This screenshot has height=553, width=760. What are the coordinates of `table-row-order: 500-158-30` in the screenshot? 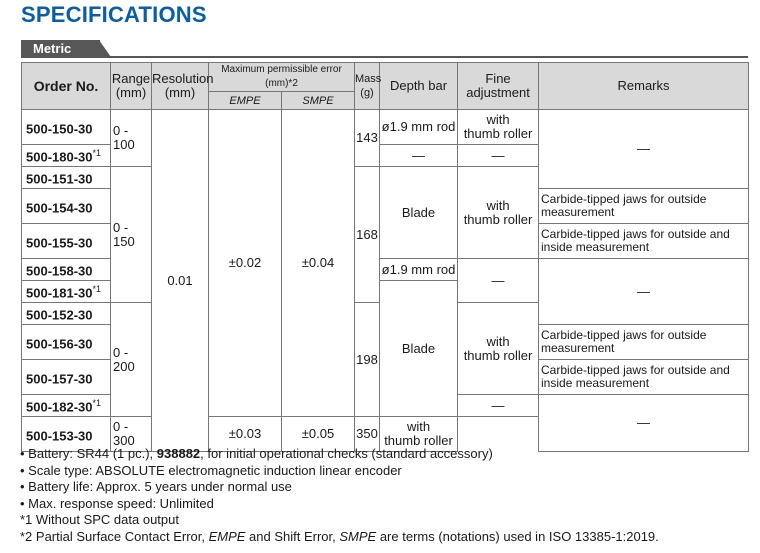 It's located at (66, 269).